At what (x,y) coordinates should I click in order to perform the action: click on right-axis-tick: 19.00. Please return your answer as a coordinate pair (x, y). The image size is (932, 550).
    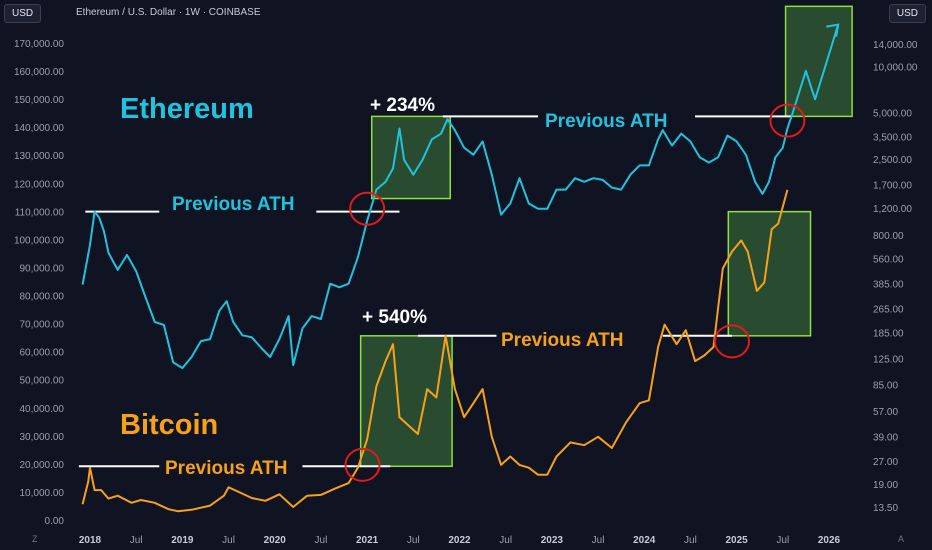
    Looking at the image, I should click on (885, 485).